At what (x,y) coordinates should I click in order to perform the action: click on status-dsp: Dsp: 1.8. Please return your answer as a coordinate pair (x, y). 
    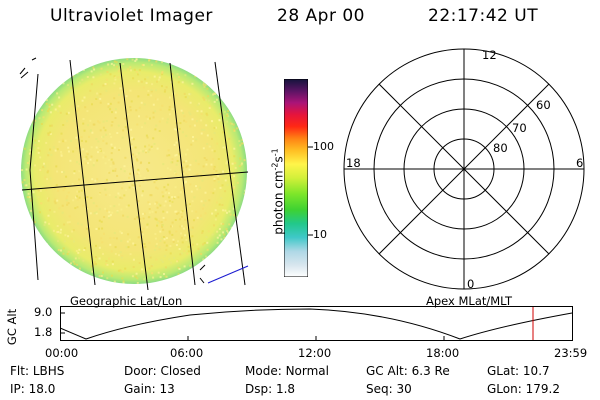
    Looking at the image, I should click on (270, 389).